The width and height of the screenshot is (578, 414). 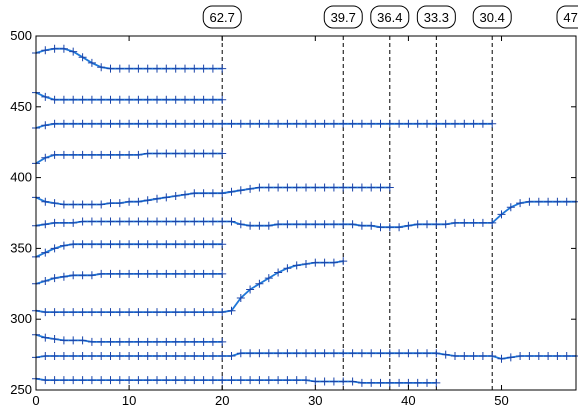 I want to click on marker-label-box, so click(x=436, y=17).